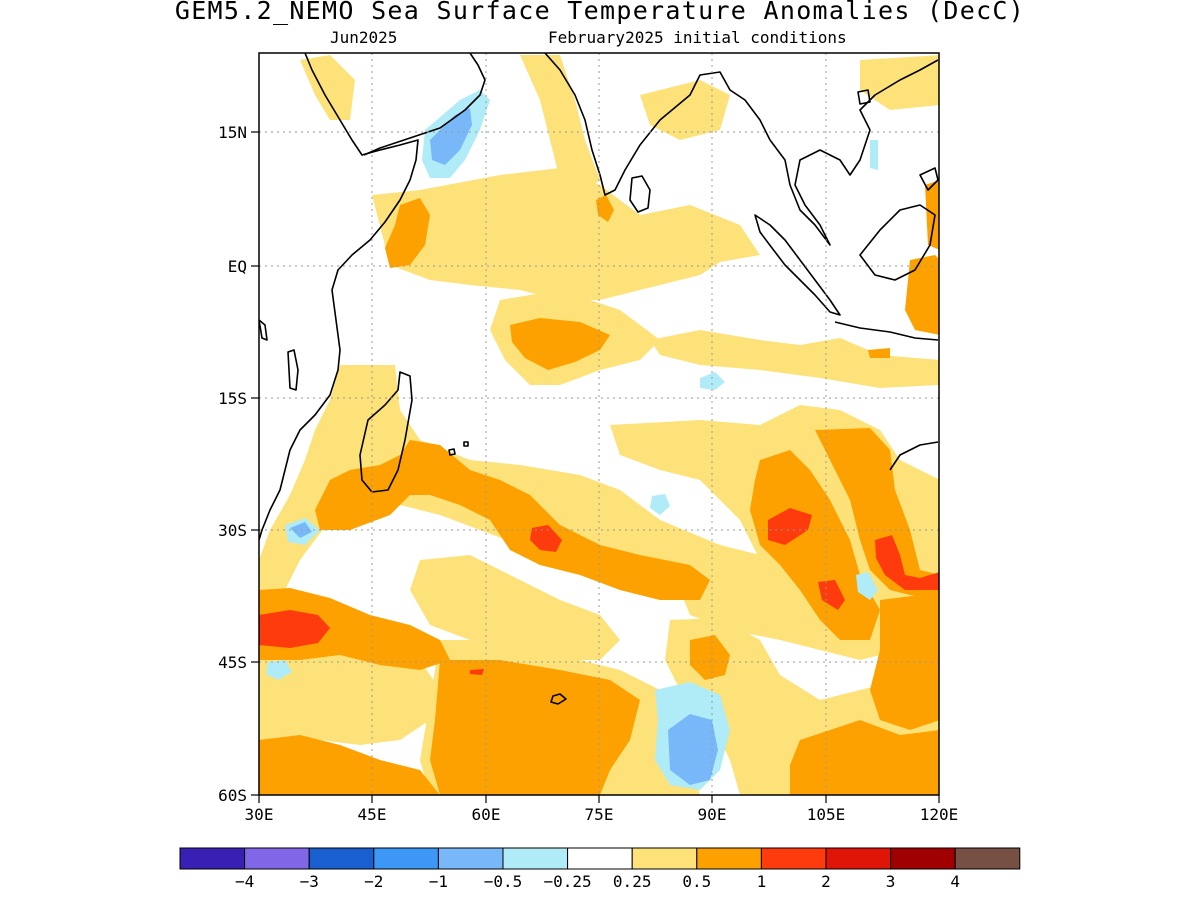 Image resolution: width=1200 pixels, height=900 pixels. What do you see at coordinates (259, 814) in the screenshot?
I see `lon-label: 30E` at bounding box center [259, 814].